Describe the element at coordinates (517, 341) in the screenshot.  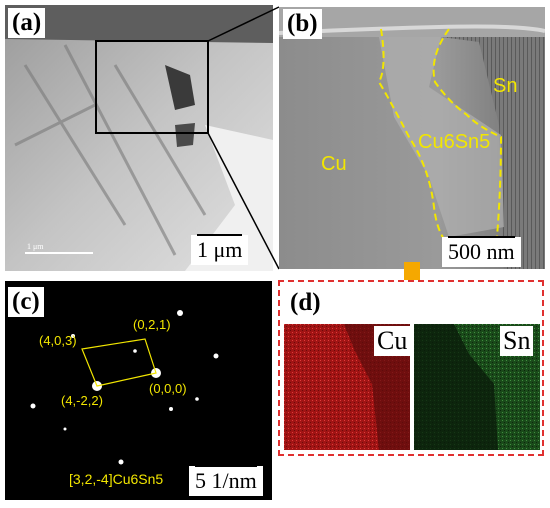
I see `edx-map-sn-label: Sn` at that location.